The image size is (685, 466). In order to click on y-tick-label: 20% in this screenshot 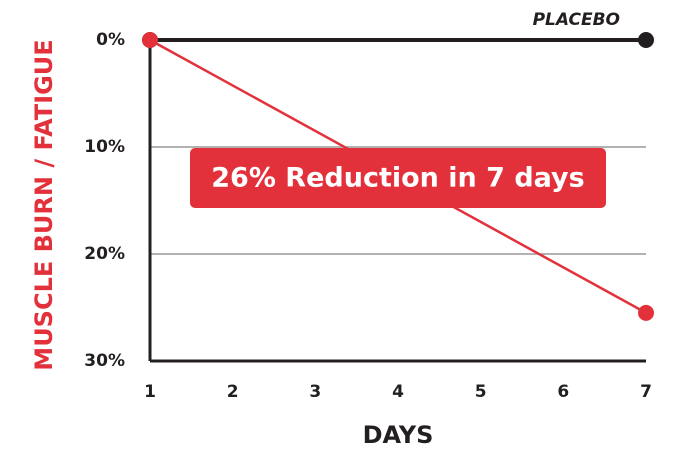, I will do `click(104, 254)`.